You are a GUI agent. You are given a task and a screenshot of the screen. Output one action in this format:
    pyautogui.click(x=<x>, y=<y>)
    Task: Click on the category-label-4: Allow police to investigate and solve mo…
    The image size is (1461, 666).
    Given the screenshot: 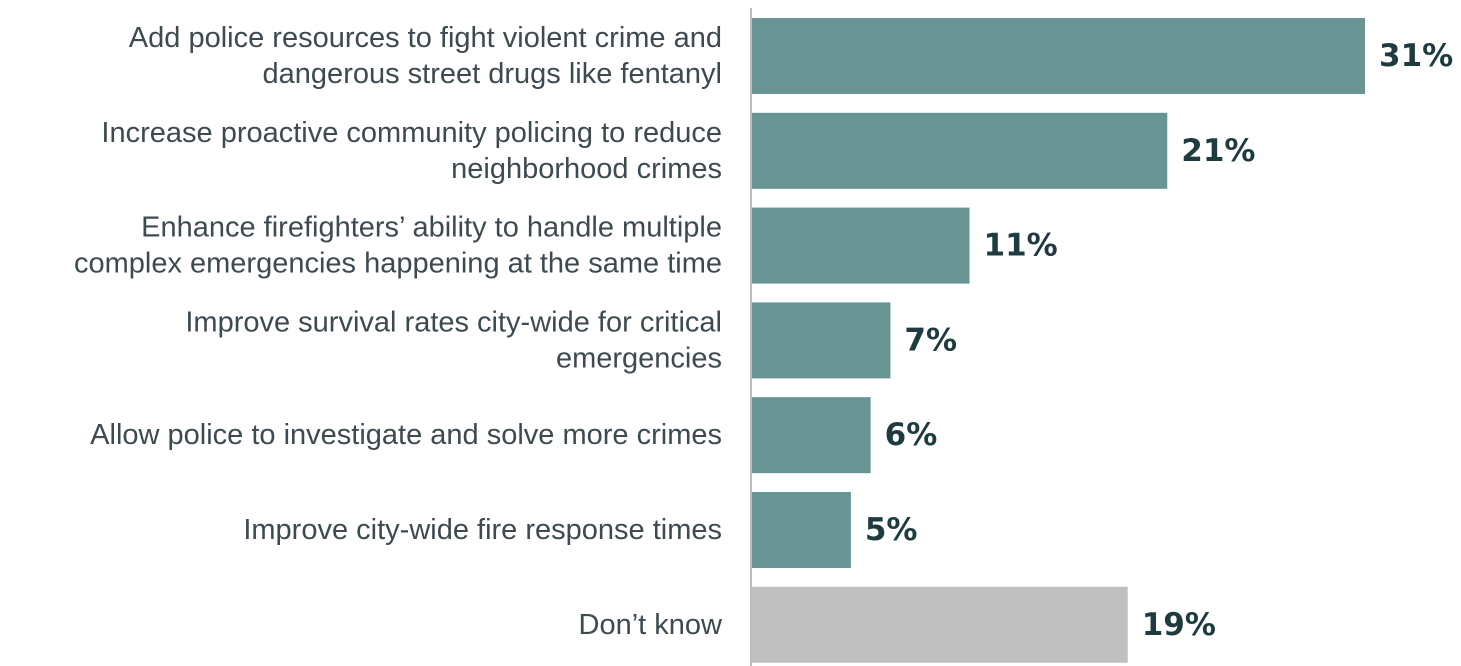 What is the action you would take?
    pyautogui.click(x=406, y=435)
    